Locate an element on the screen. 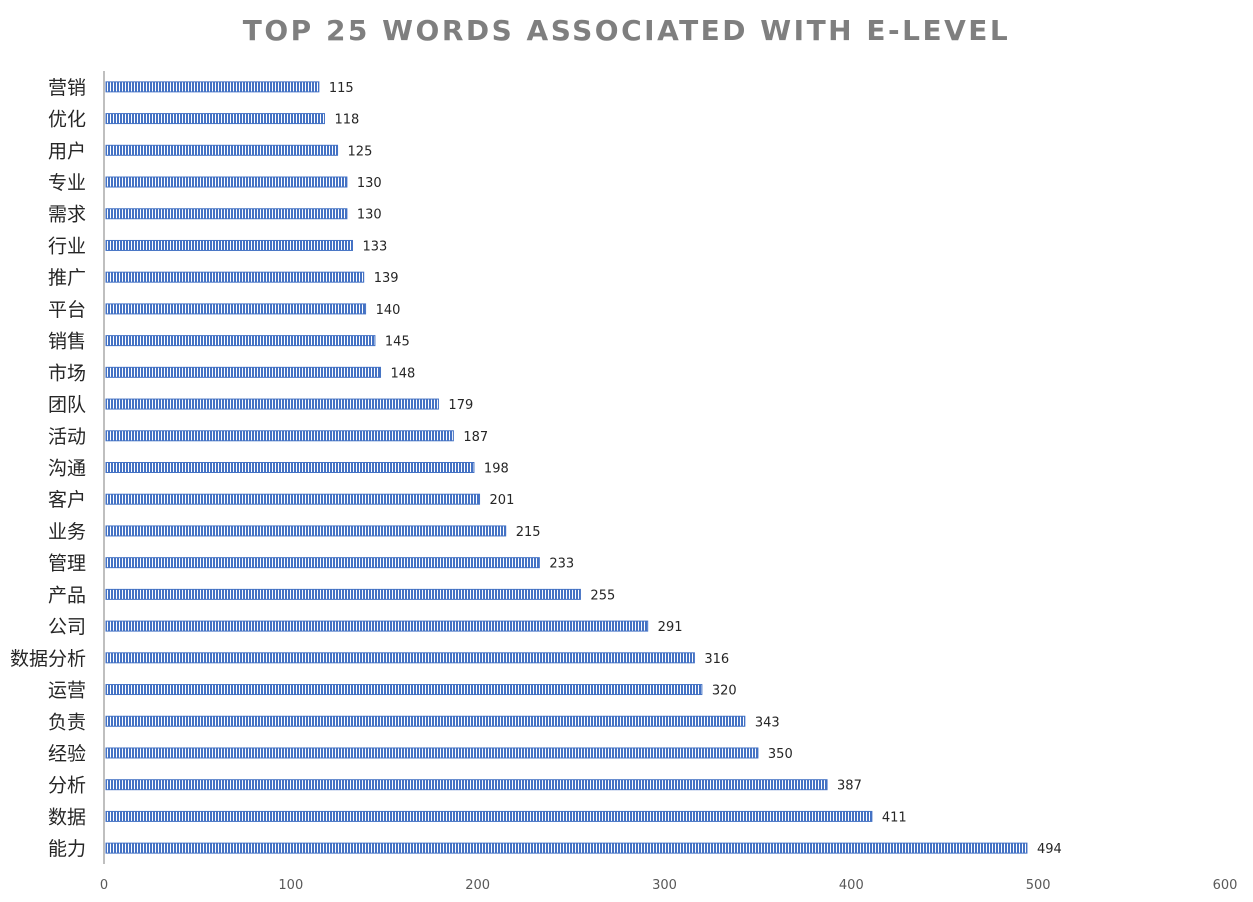 This screenshot has height=902, width=1253. data-label: 115 is located at coordinates (341, 88).